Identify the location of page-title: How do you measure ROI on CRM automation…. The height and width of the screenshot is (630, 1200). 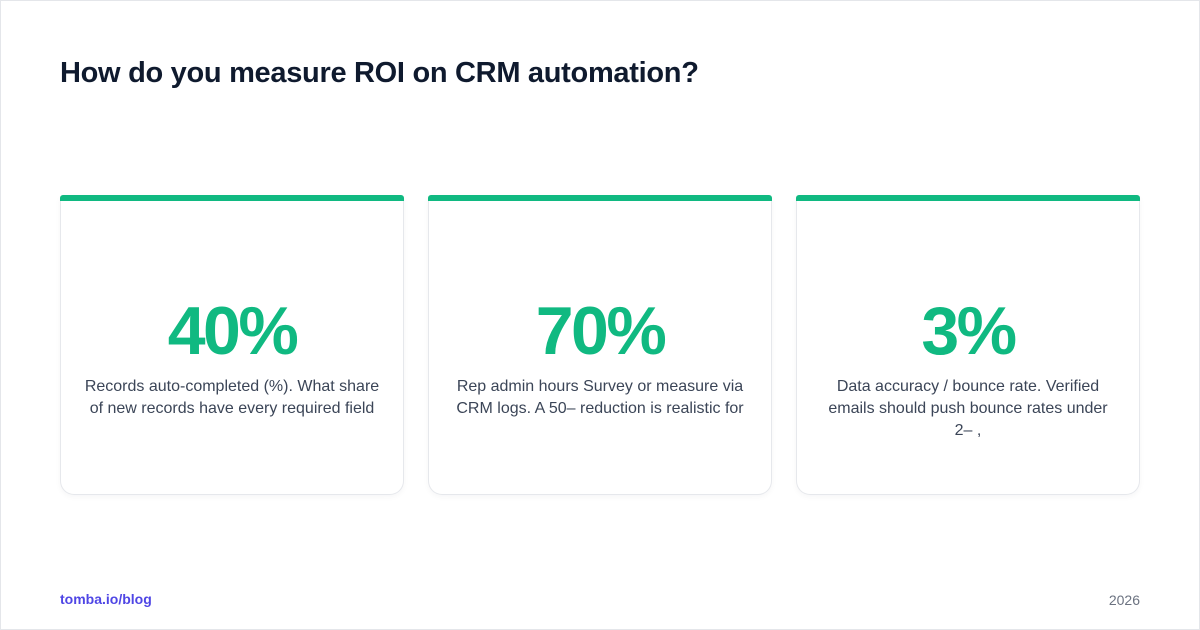
(379, 73).